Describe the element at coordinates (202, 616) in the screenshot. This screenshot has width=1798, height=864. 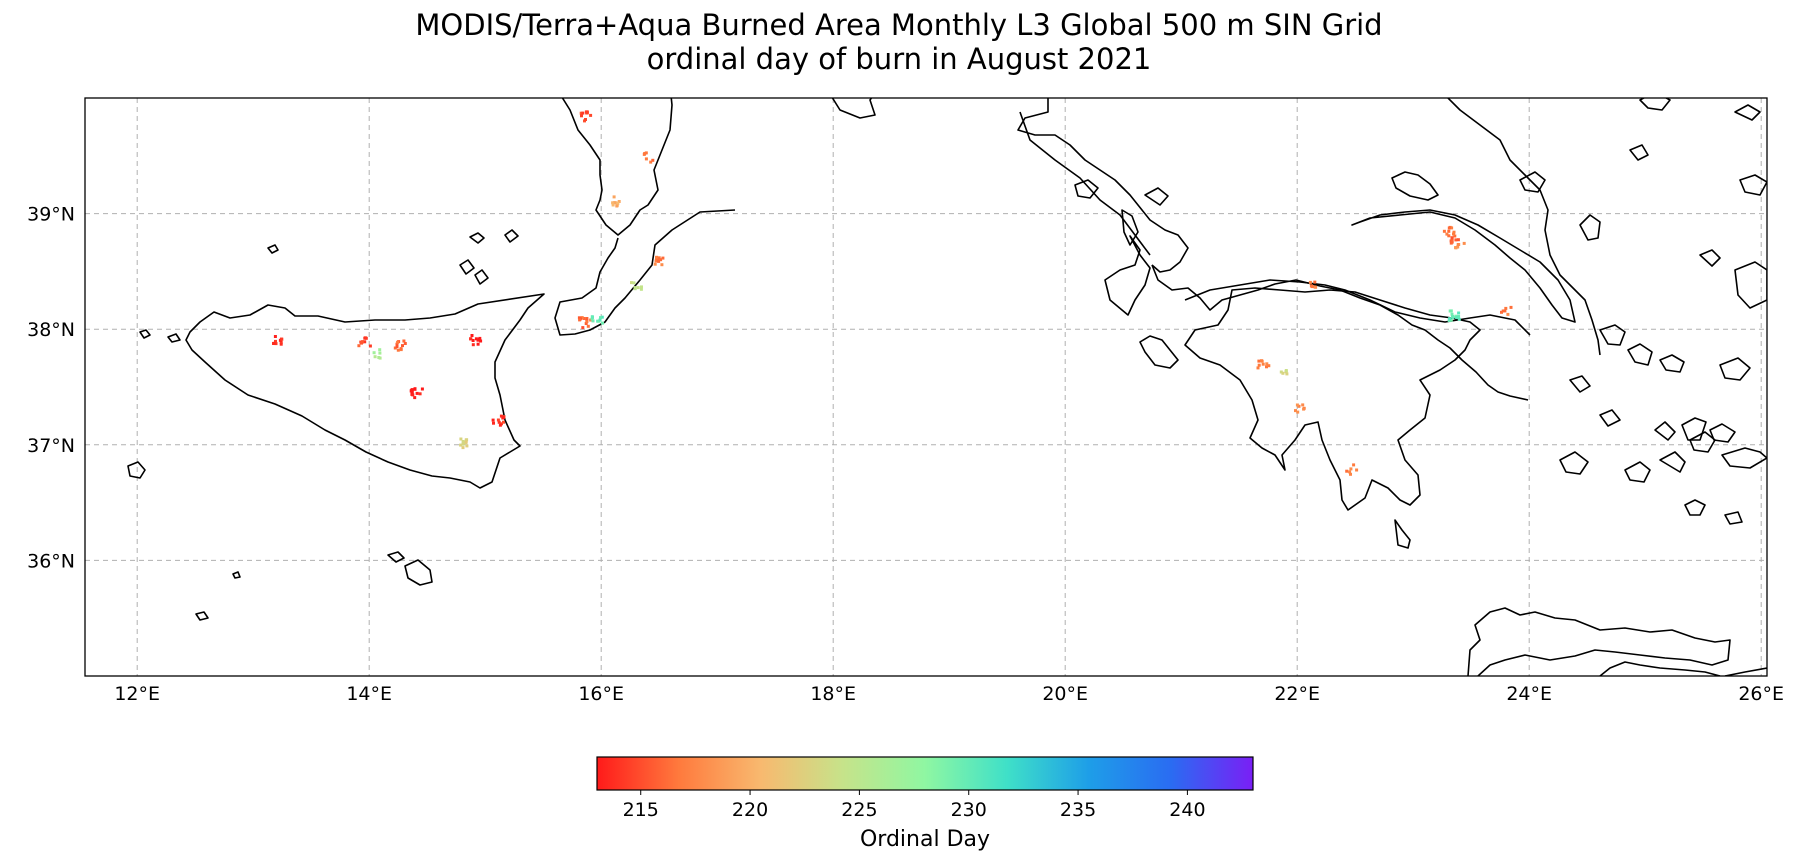
I see `coastline-island-lampedusa` at that location.